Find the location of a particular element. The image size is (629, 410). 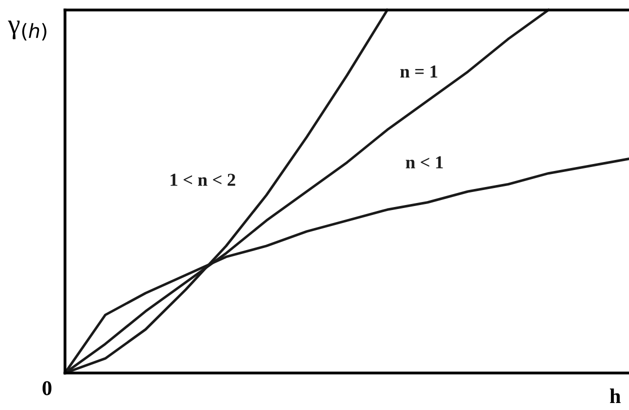

x-axis-title: h is located at coordinates (615, 396).